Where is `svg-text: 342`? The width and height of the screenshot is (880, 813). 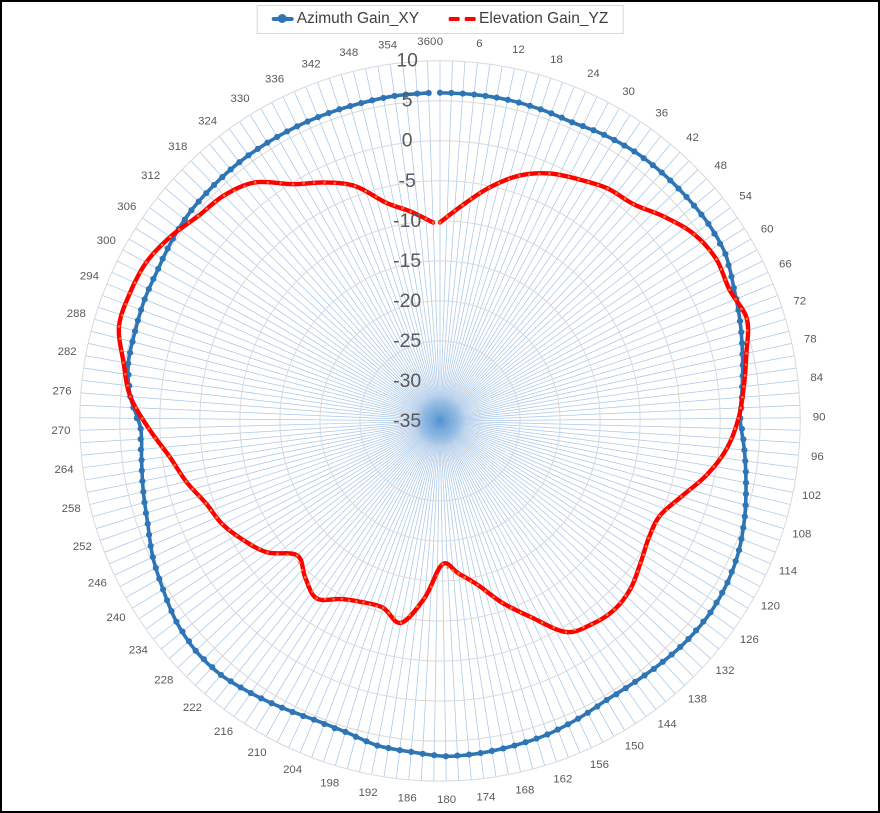
svg-text: 342 is located at coordinates (310, 64).